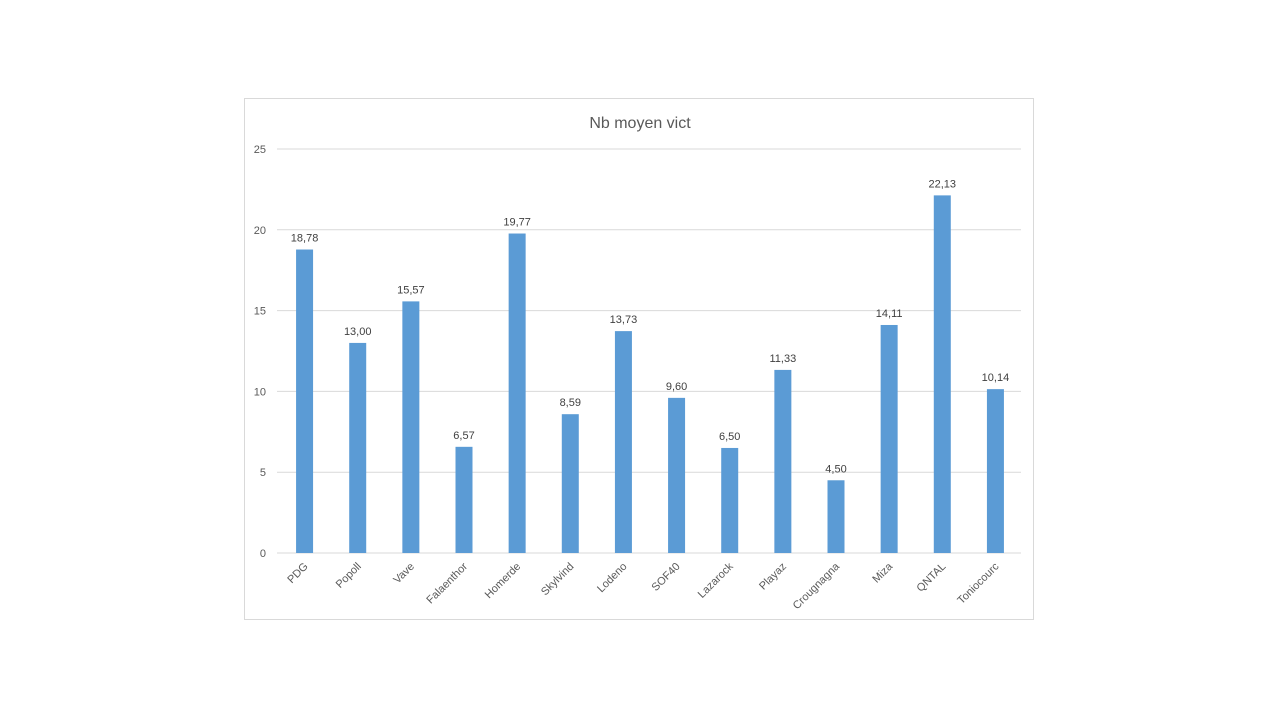 The height and width of the screenshot is (720, 1280). What do you see at coordinates (297, 573) in the screenshot?
I see `x-tick-label: PDG` at bounding box center [297, 573].